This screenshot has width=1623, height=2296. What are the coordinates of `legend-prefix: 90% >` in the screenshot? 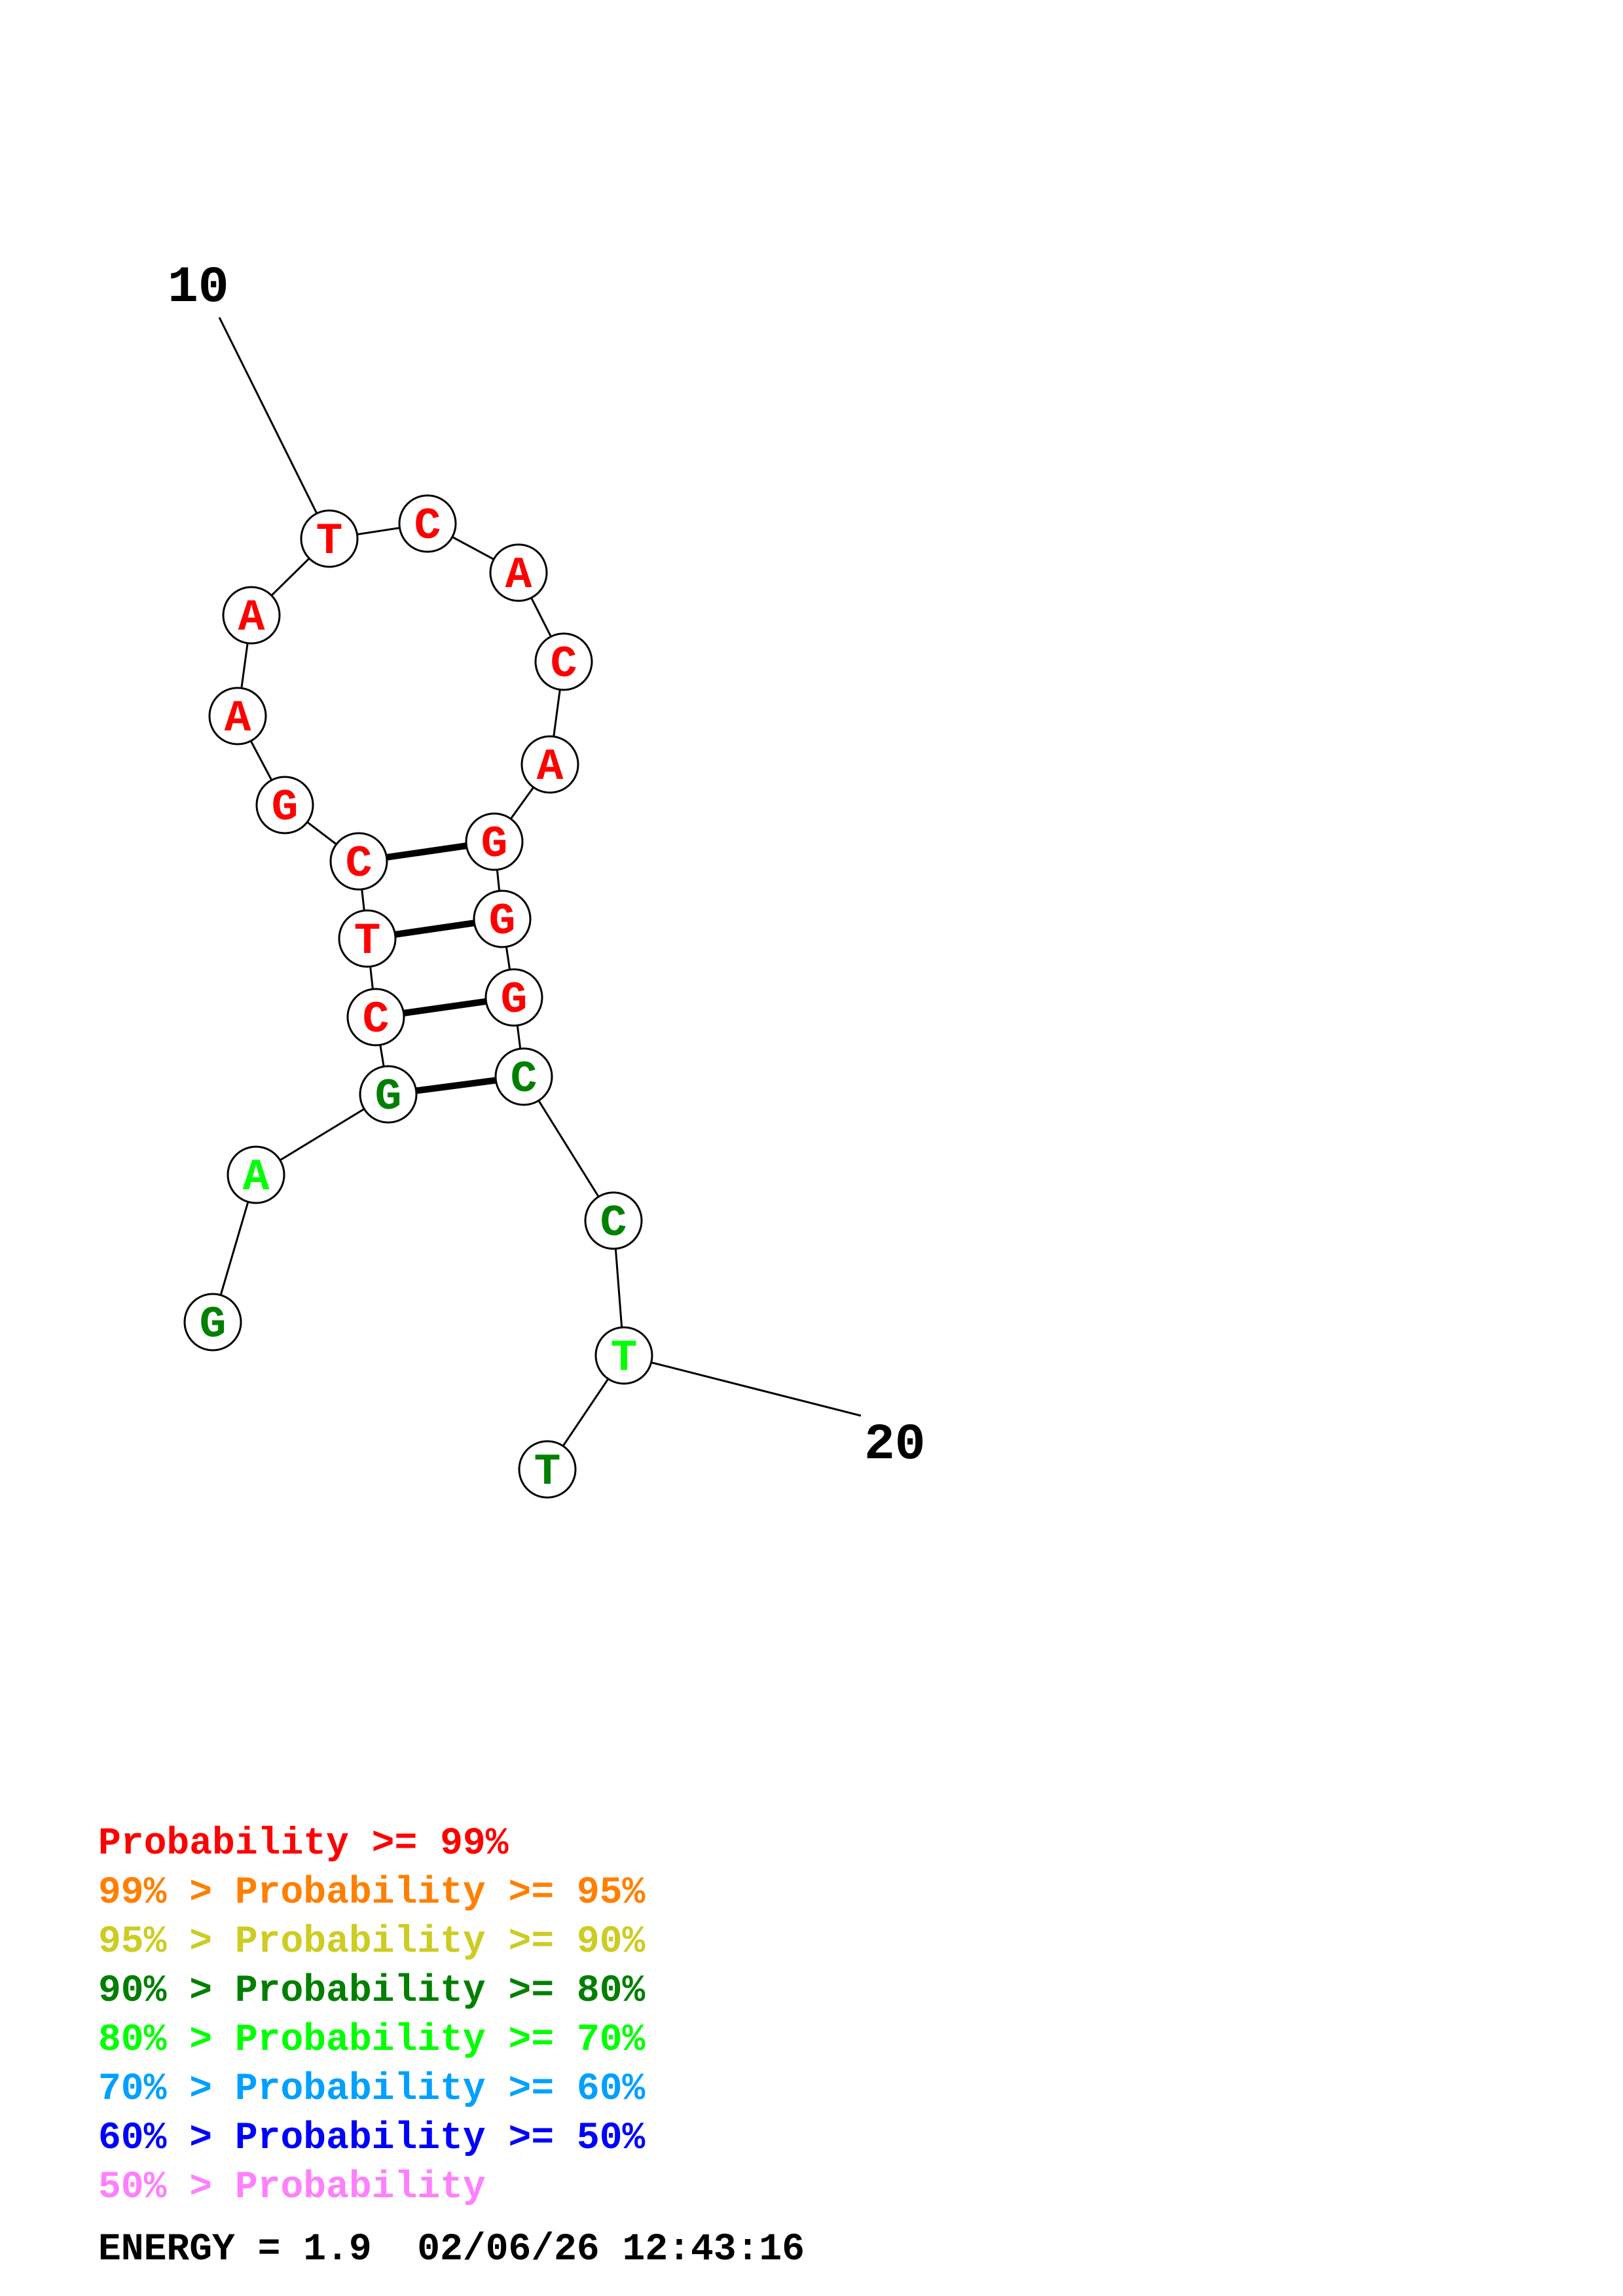 It's located at (166, 1991).